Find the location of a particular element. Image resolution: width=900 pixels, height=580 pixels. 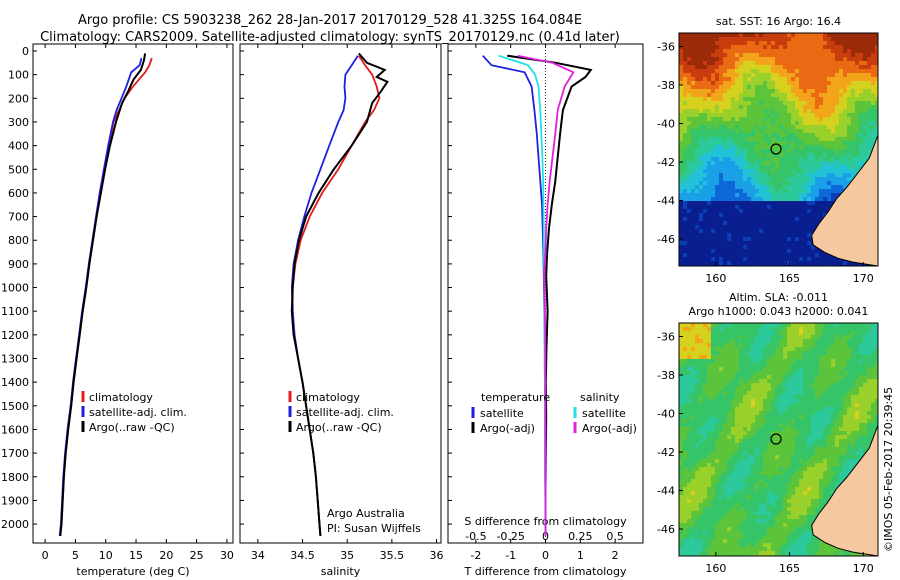

x-tick-label: 15 is located at coordinates (136, 555).